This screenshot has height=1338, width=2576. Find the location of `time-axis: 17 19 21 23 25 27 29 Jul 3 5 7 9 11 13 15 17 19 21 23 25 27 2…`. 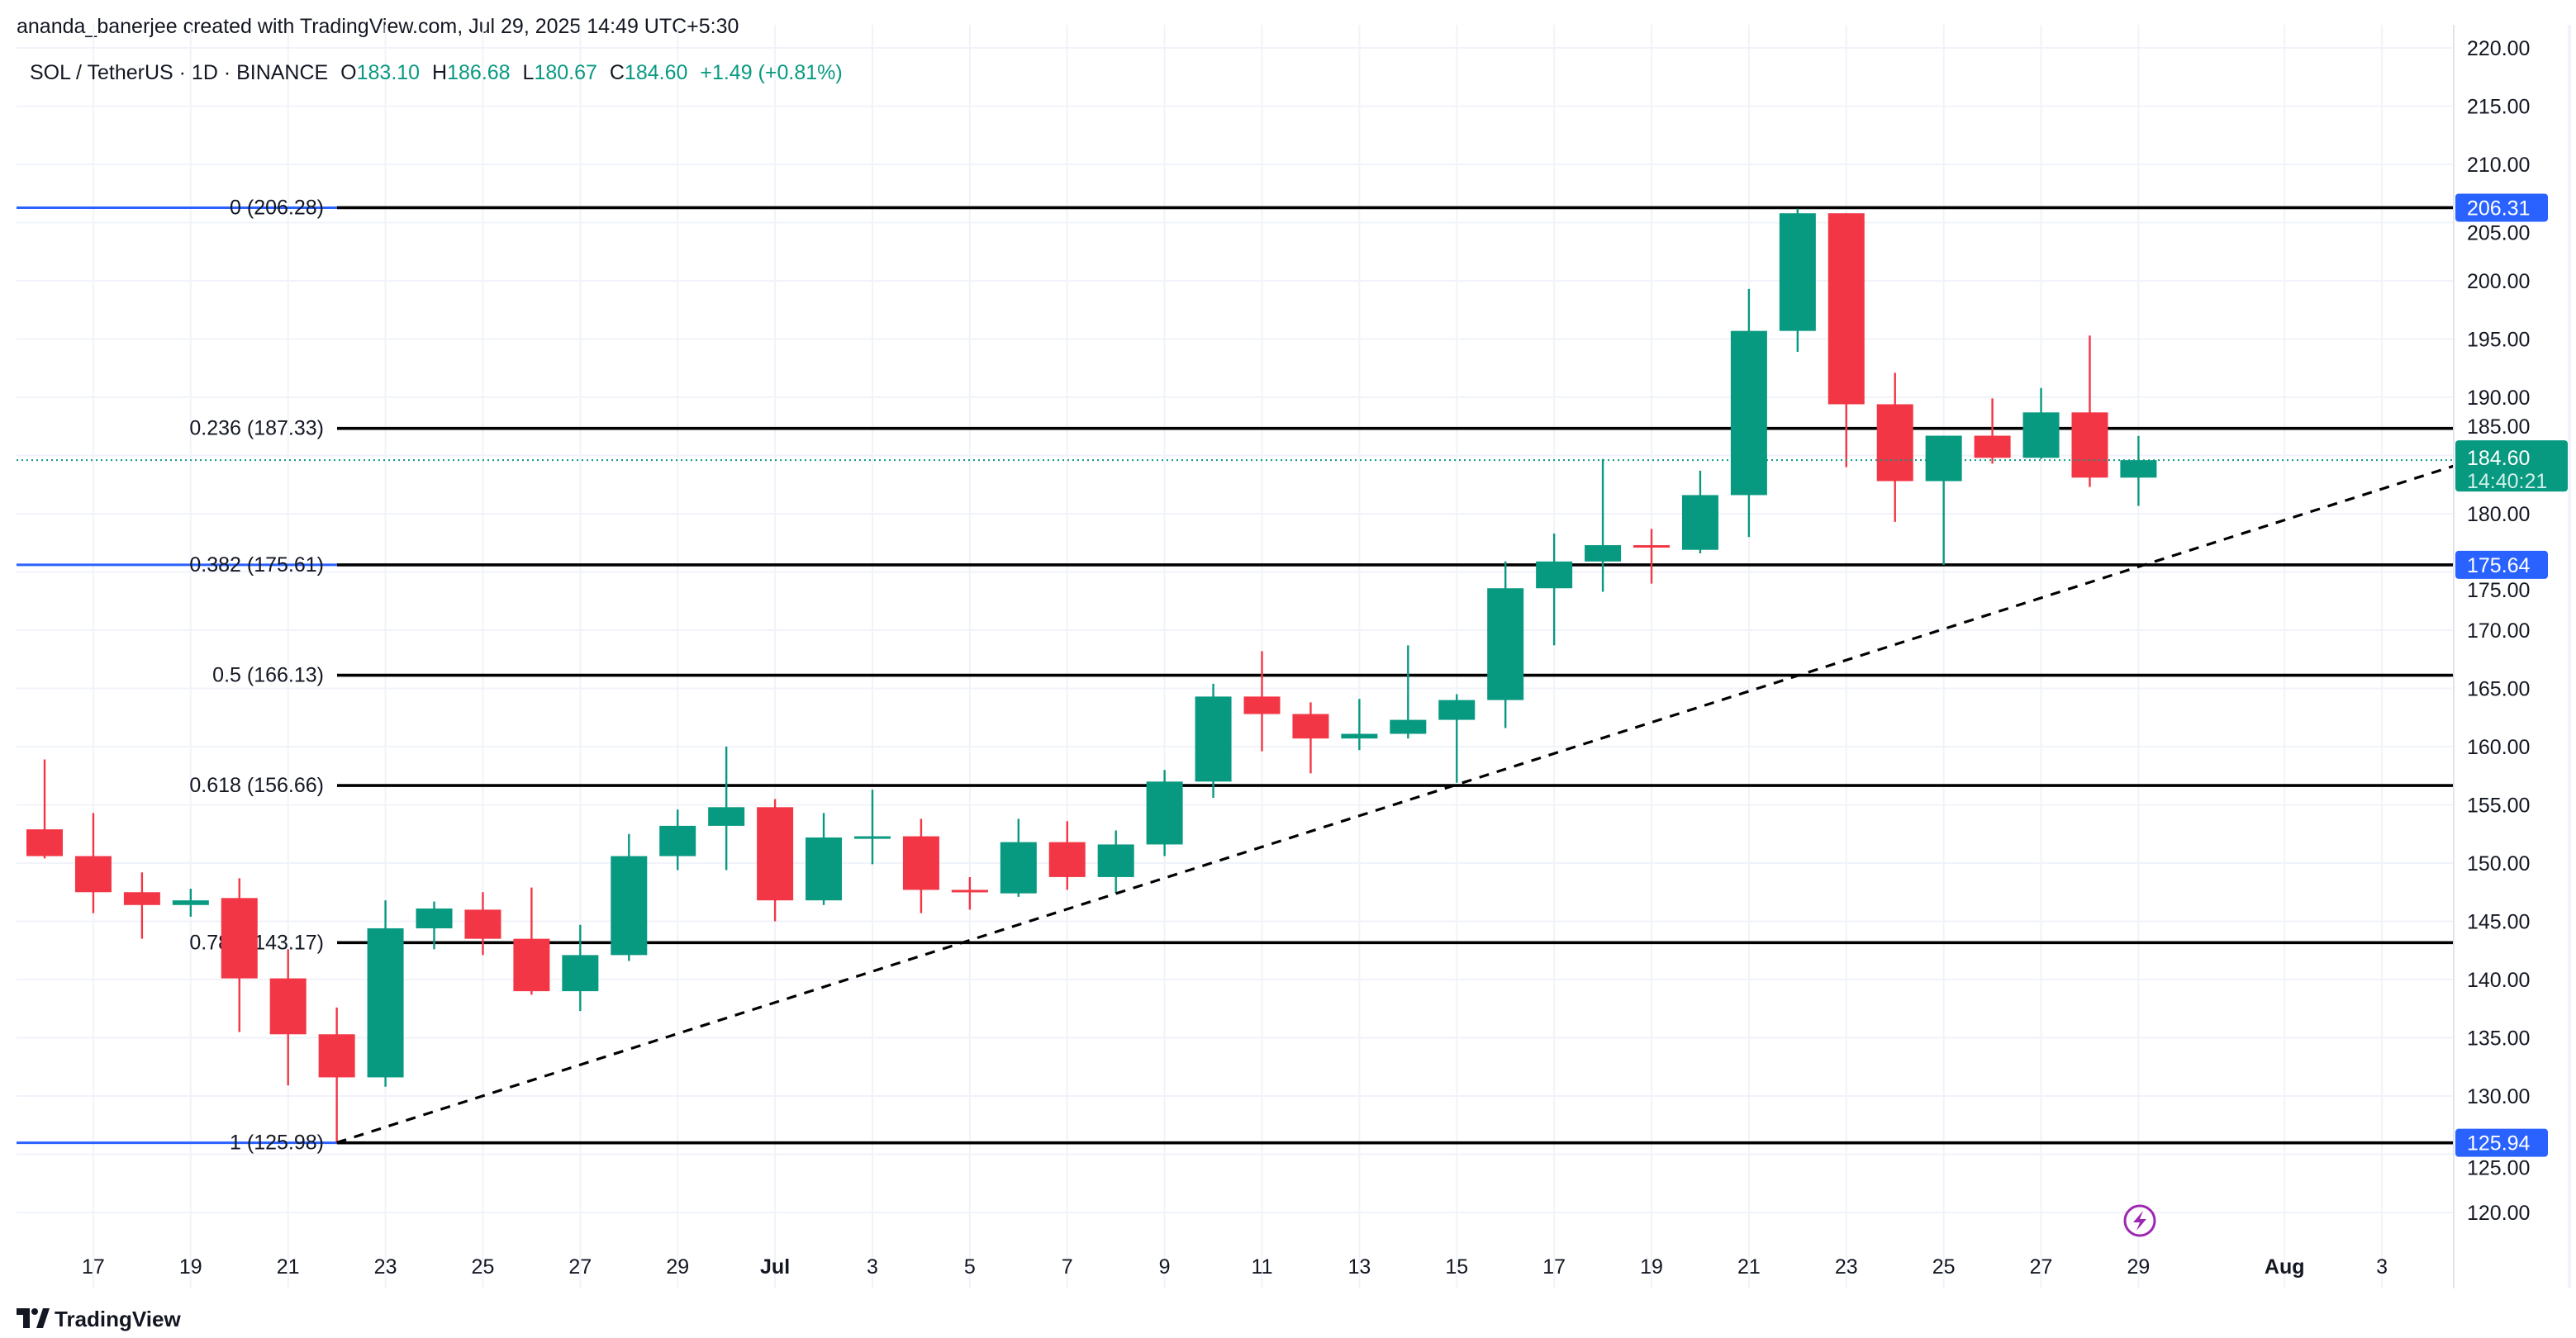

time-axis: 17 19 21 23 25 27 29 Jul 3 5 7 9 11 13 15 17 19 21 23 25 27 2… is located at coordinates (1235, 1267).